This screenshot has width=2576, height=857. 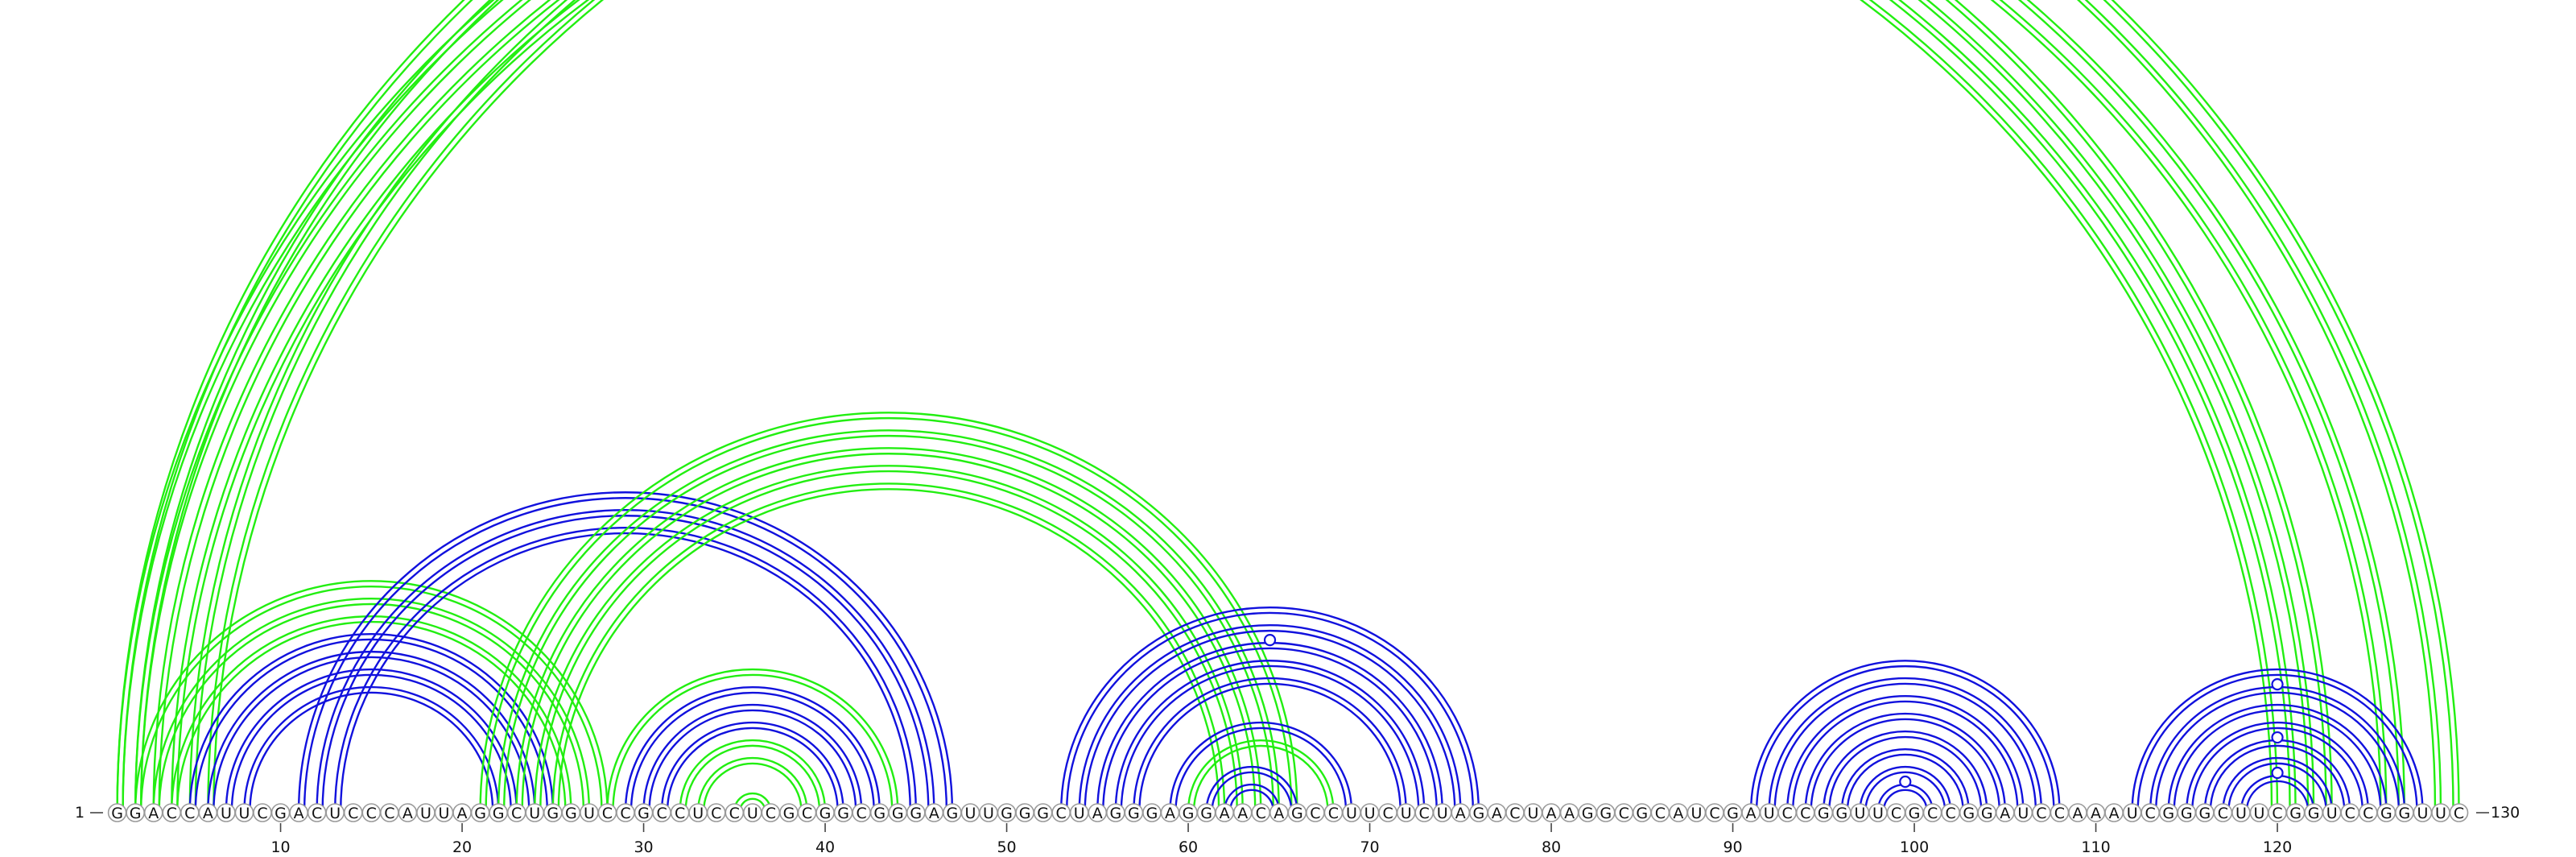 What do you see at coordinates (643, 847) in the screenshot?
I see `tick-label-30: 30` at bounding box center [643, 847].